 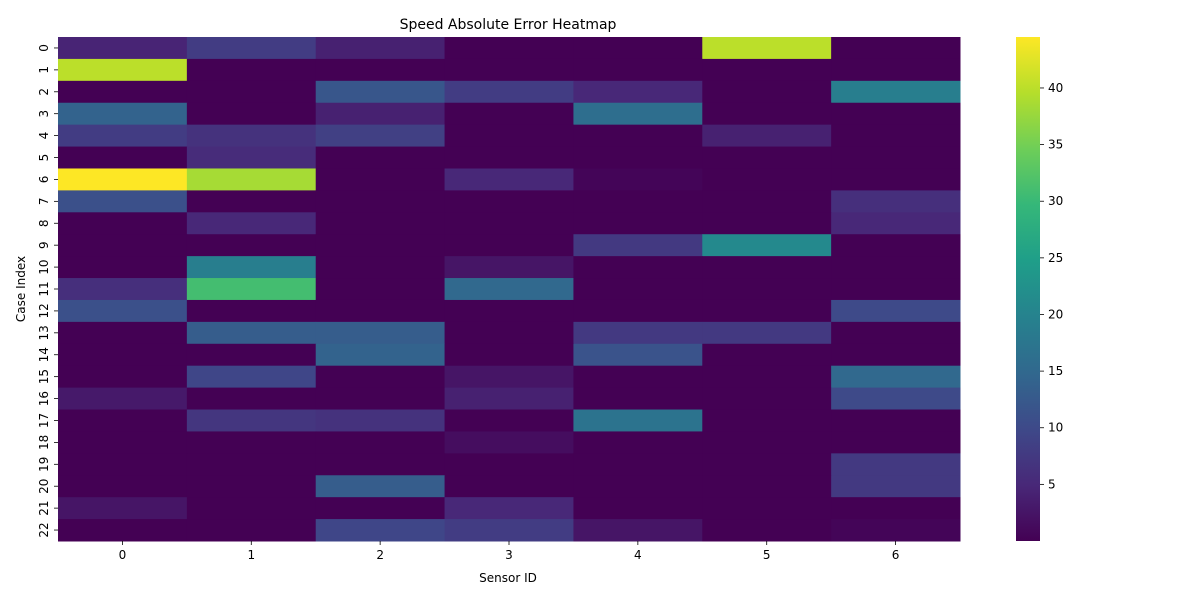 I want to click on y-tick-label: 17, so click(x=44, y=420).